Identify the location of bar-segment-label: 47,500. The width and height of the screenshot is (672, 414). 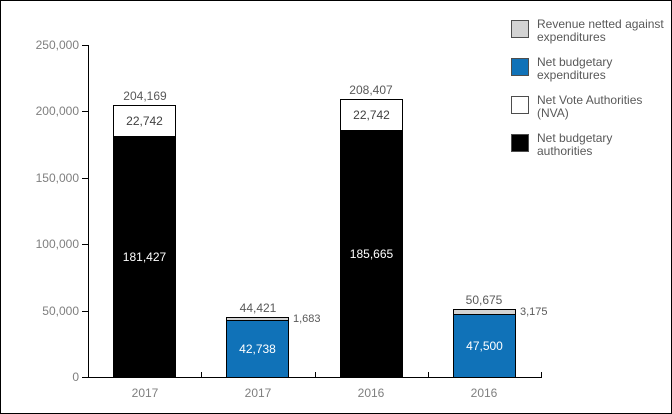
(484, 345).